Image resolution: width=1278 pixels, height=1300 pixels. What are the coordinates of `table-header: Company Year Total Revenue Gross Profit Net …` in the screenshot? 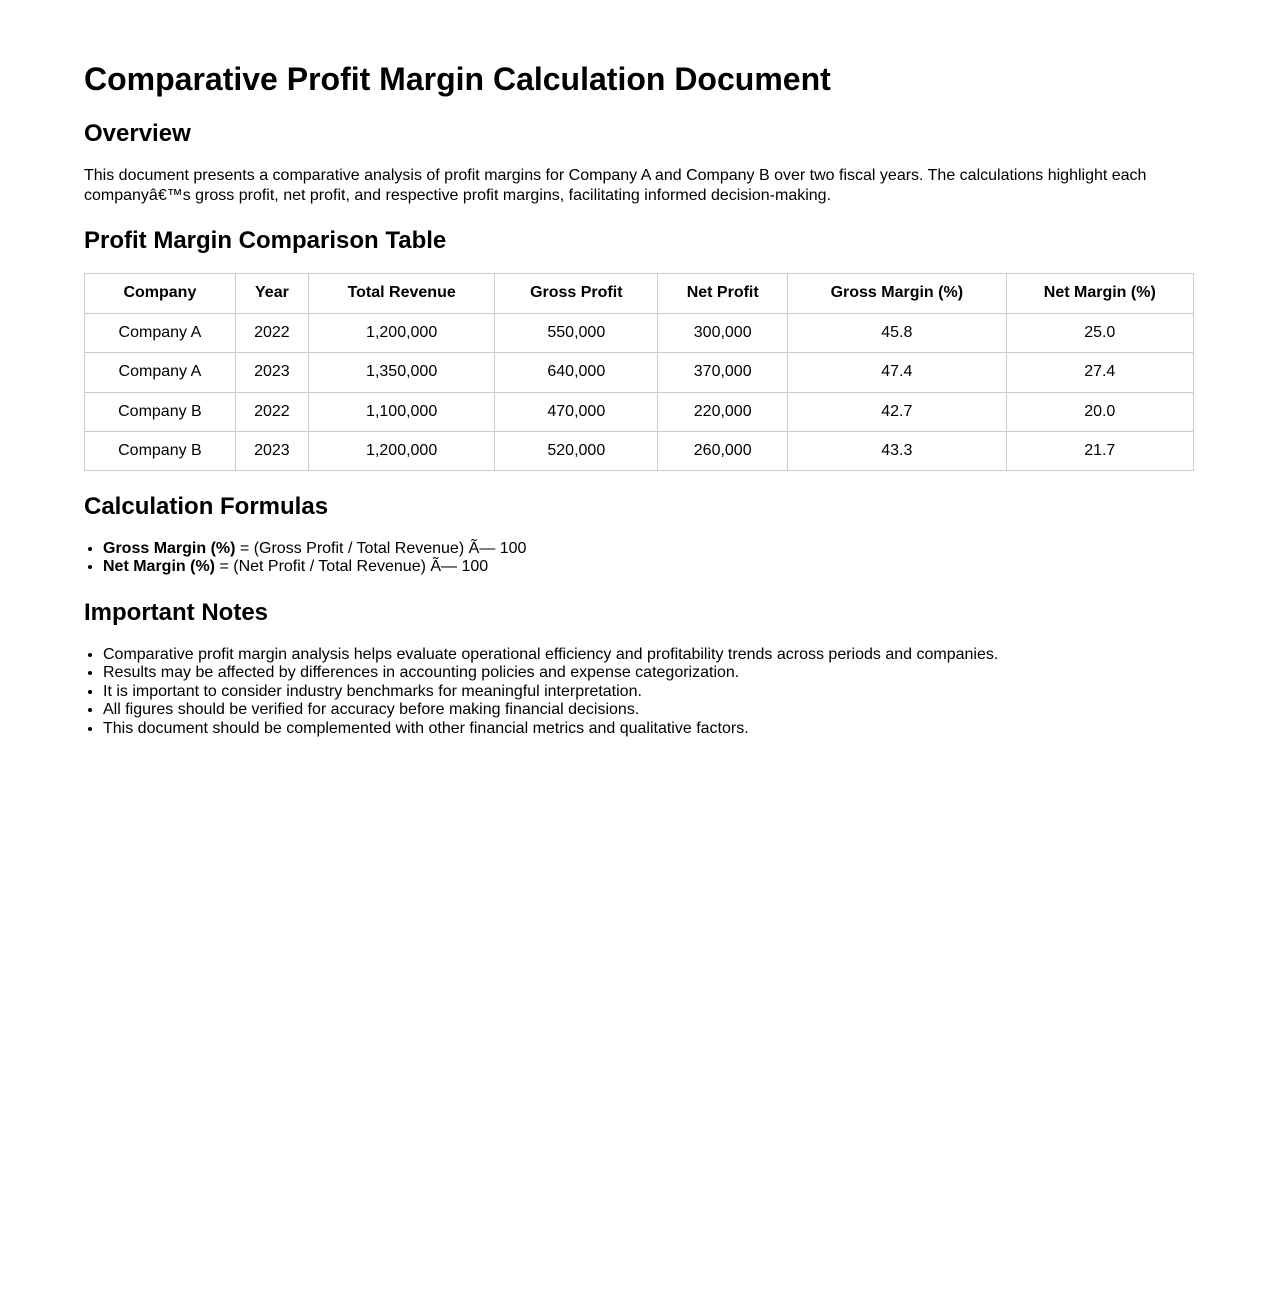 It's located at (639, 293).